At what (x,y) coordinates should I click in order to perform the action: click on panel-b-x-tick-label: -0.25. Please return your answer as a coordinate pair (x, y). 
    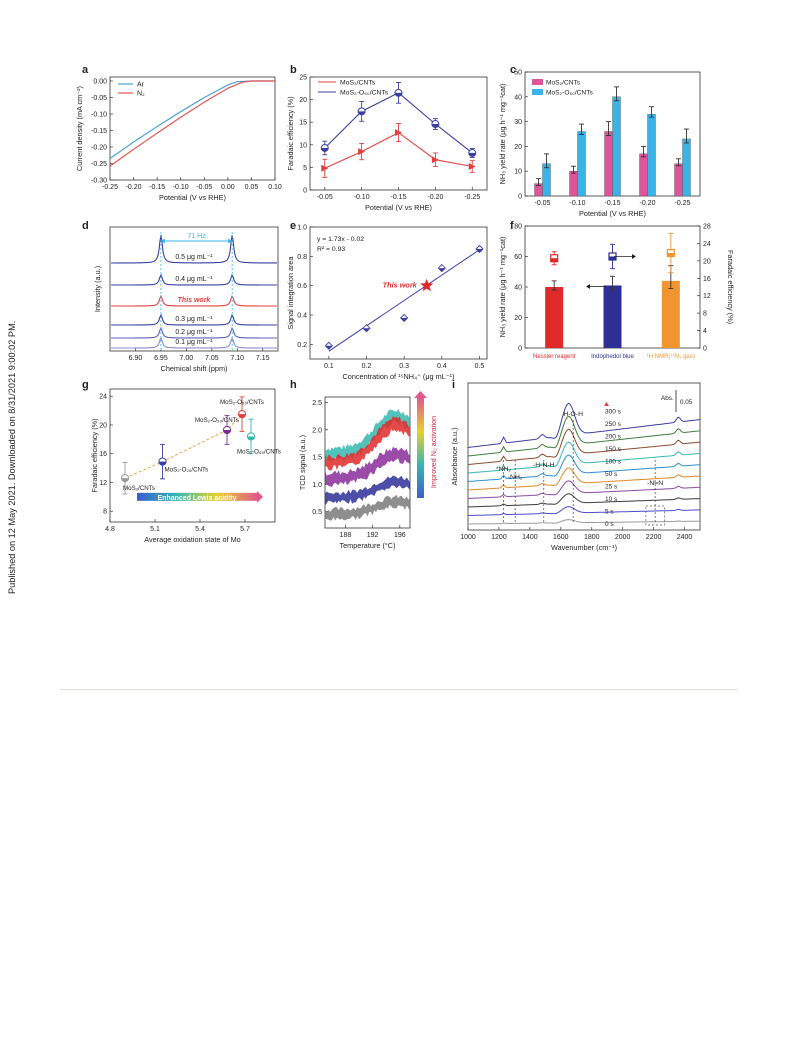
    Looking at the image, I should click on (472, 197).